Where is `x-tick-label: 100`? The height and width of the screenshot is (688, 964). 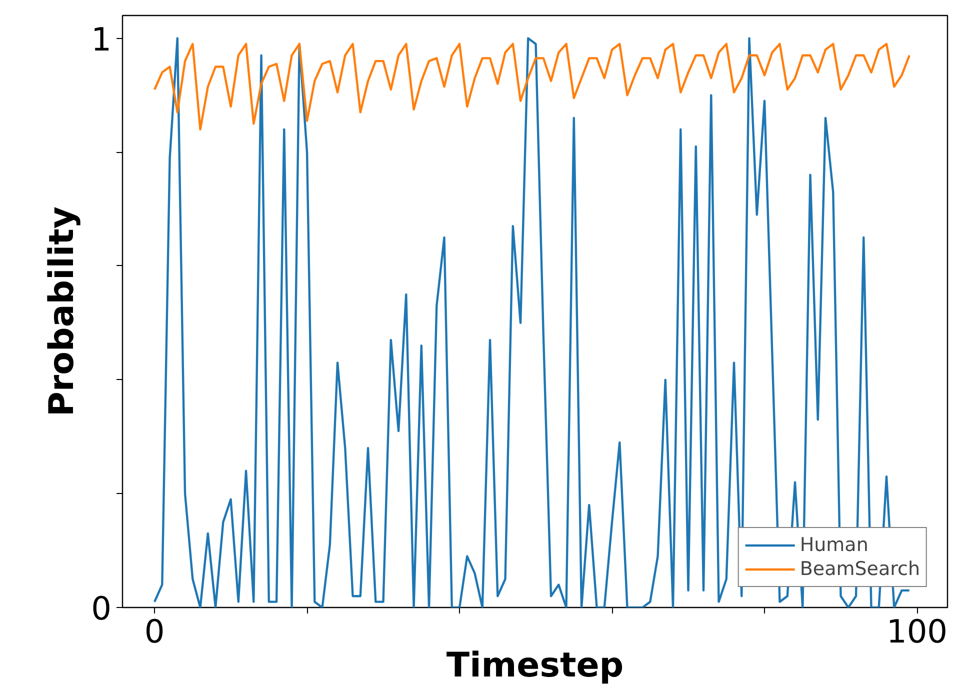
x-tick-label: 100 is located at coordinates (917, 631).